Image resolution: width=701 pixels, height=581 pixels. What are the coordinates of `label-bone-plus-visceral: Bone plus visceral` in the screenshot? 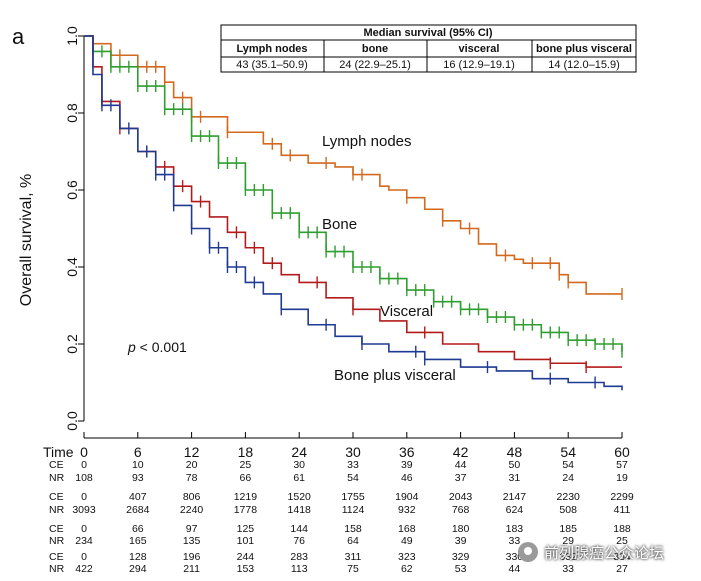 It's located at (395, 375).